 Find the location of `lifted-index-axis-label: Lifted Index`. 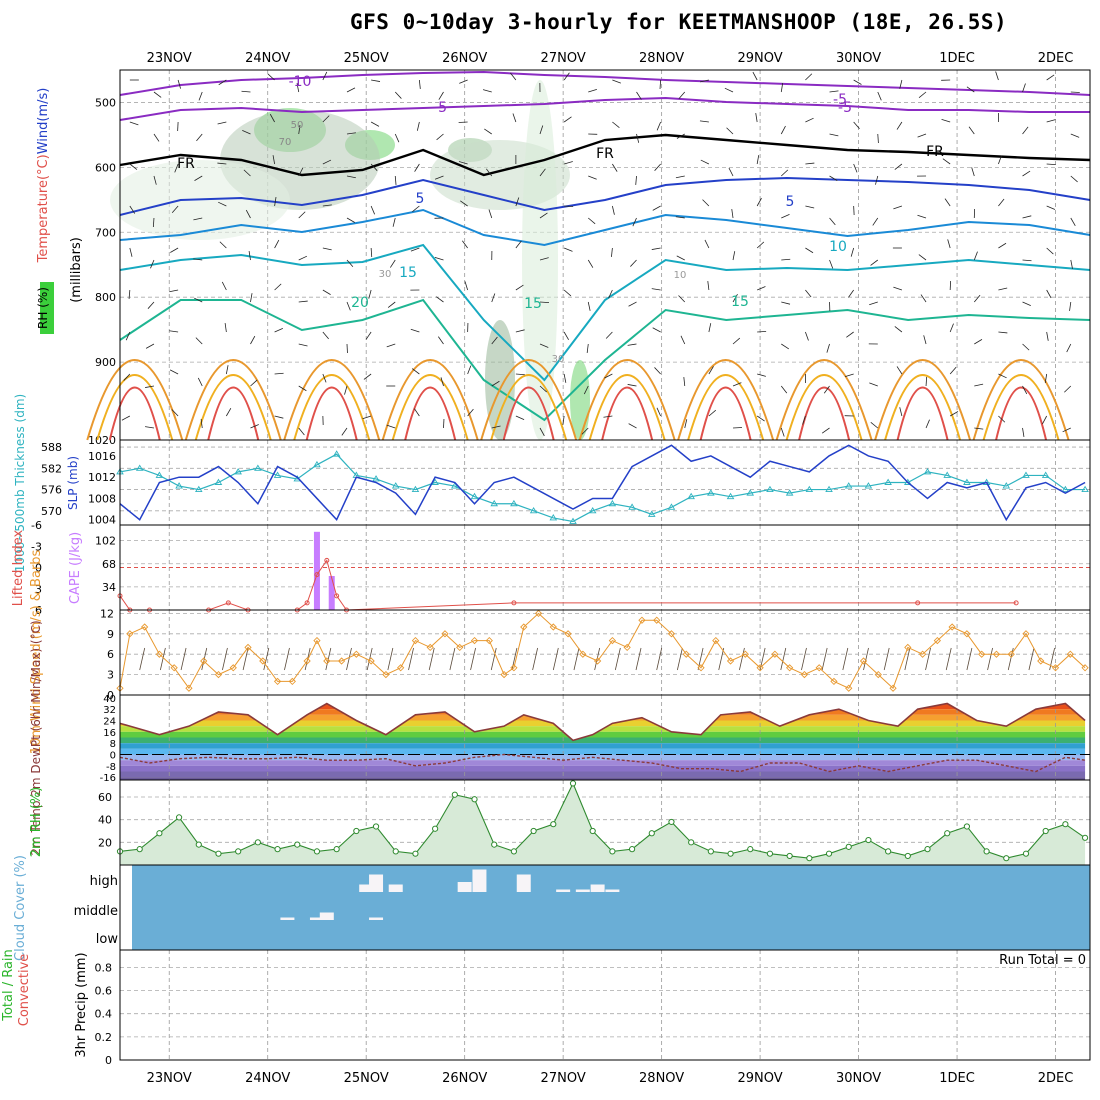

lifted-index-axis-label: Lifted Index is located at coordinates (18, 567).